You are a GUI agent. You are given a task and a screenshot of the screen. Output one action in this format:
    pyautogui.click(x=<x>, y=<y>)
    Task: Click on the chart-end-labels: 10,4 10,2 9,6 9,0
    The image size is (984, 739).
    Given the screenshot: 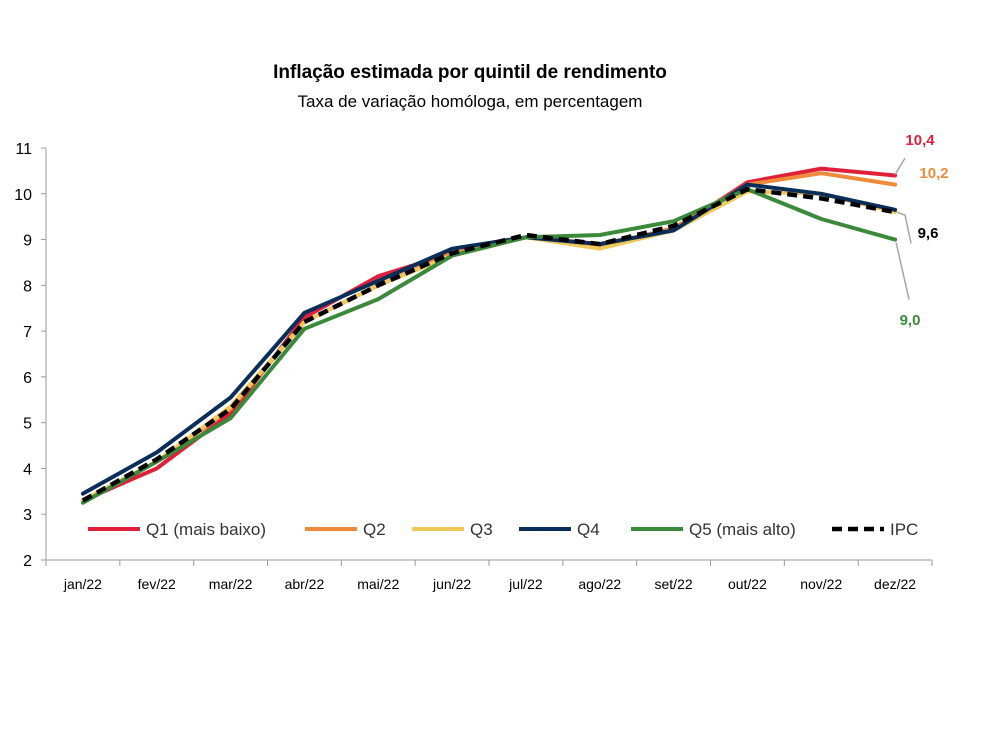 What is the action you would take?
    pyautogui.click(x=921, y=230)
    